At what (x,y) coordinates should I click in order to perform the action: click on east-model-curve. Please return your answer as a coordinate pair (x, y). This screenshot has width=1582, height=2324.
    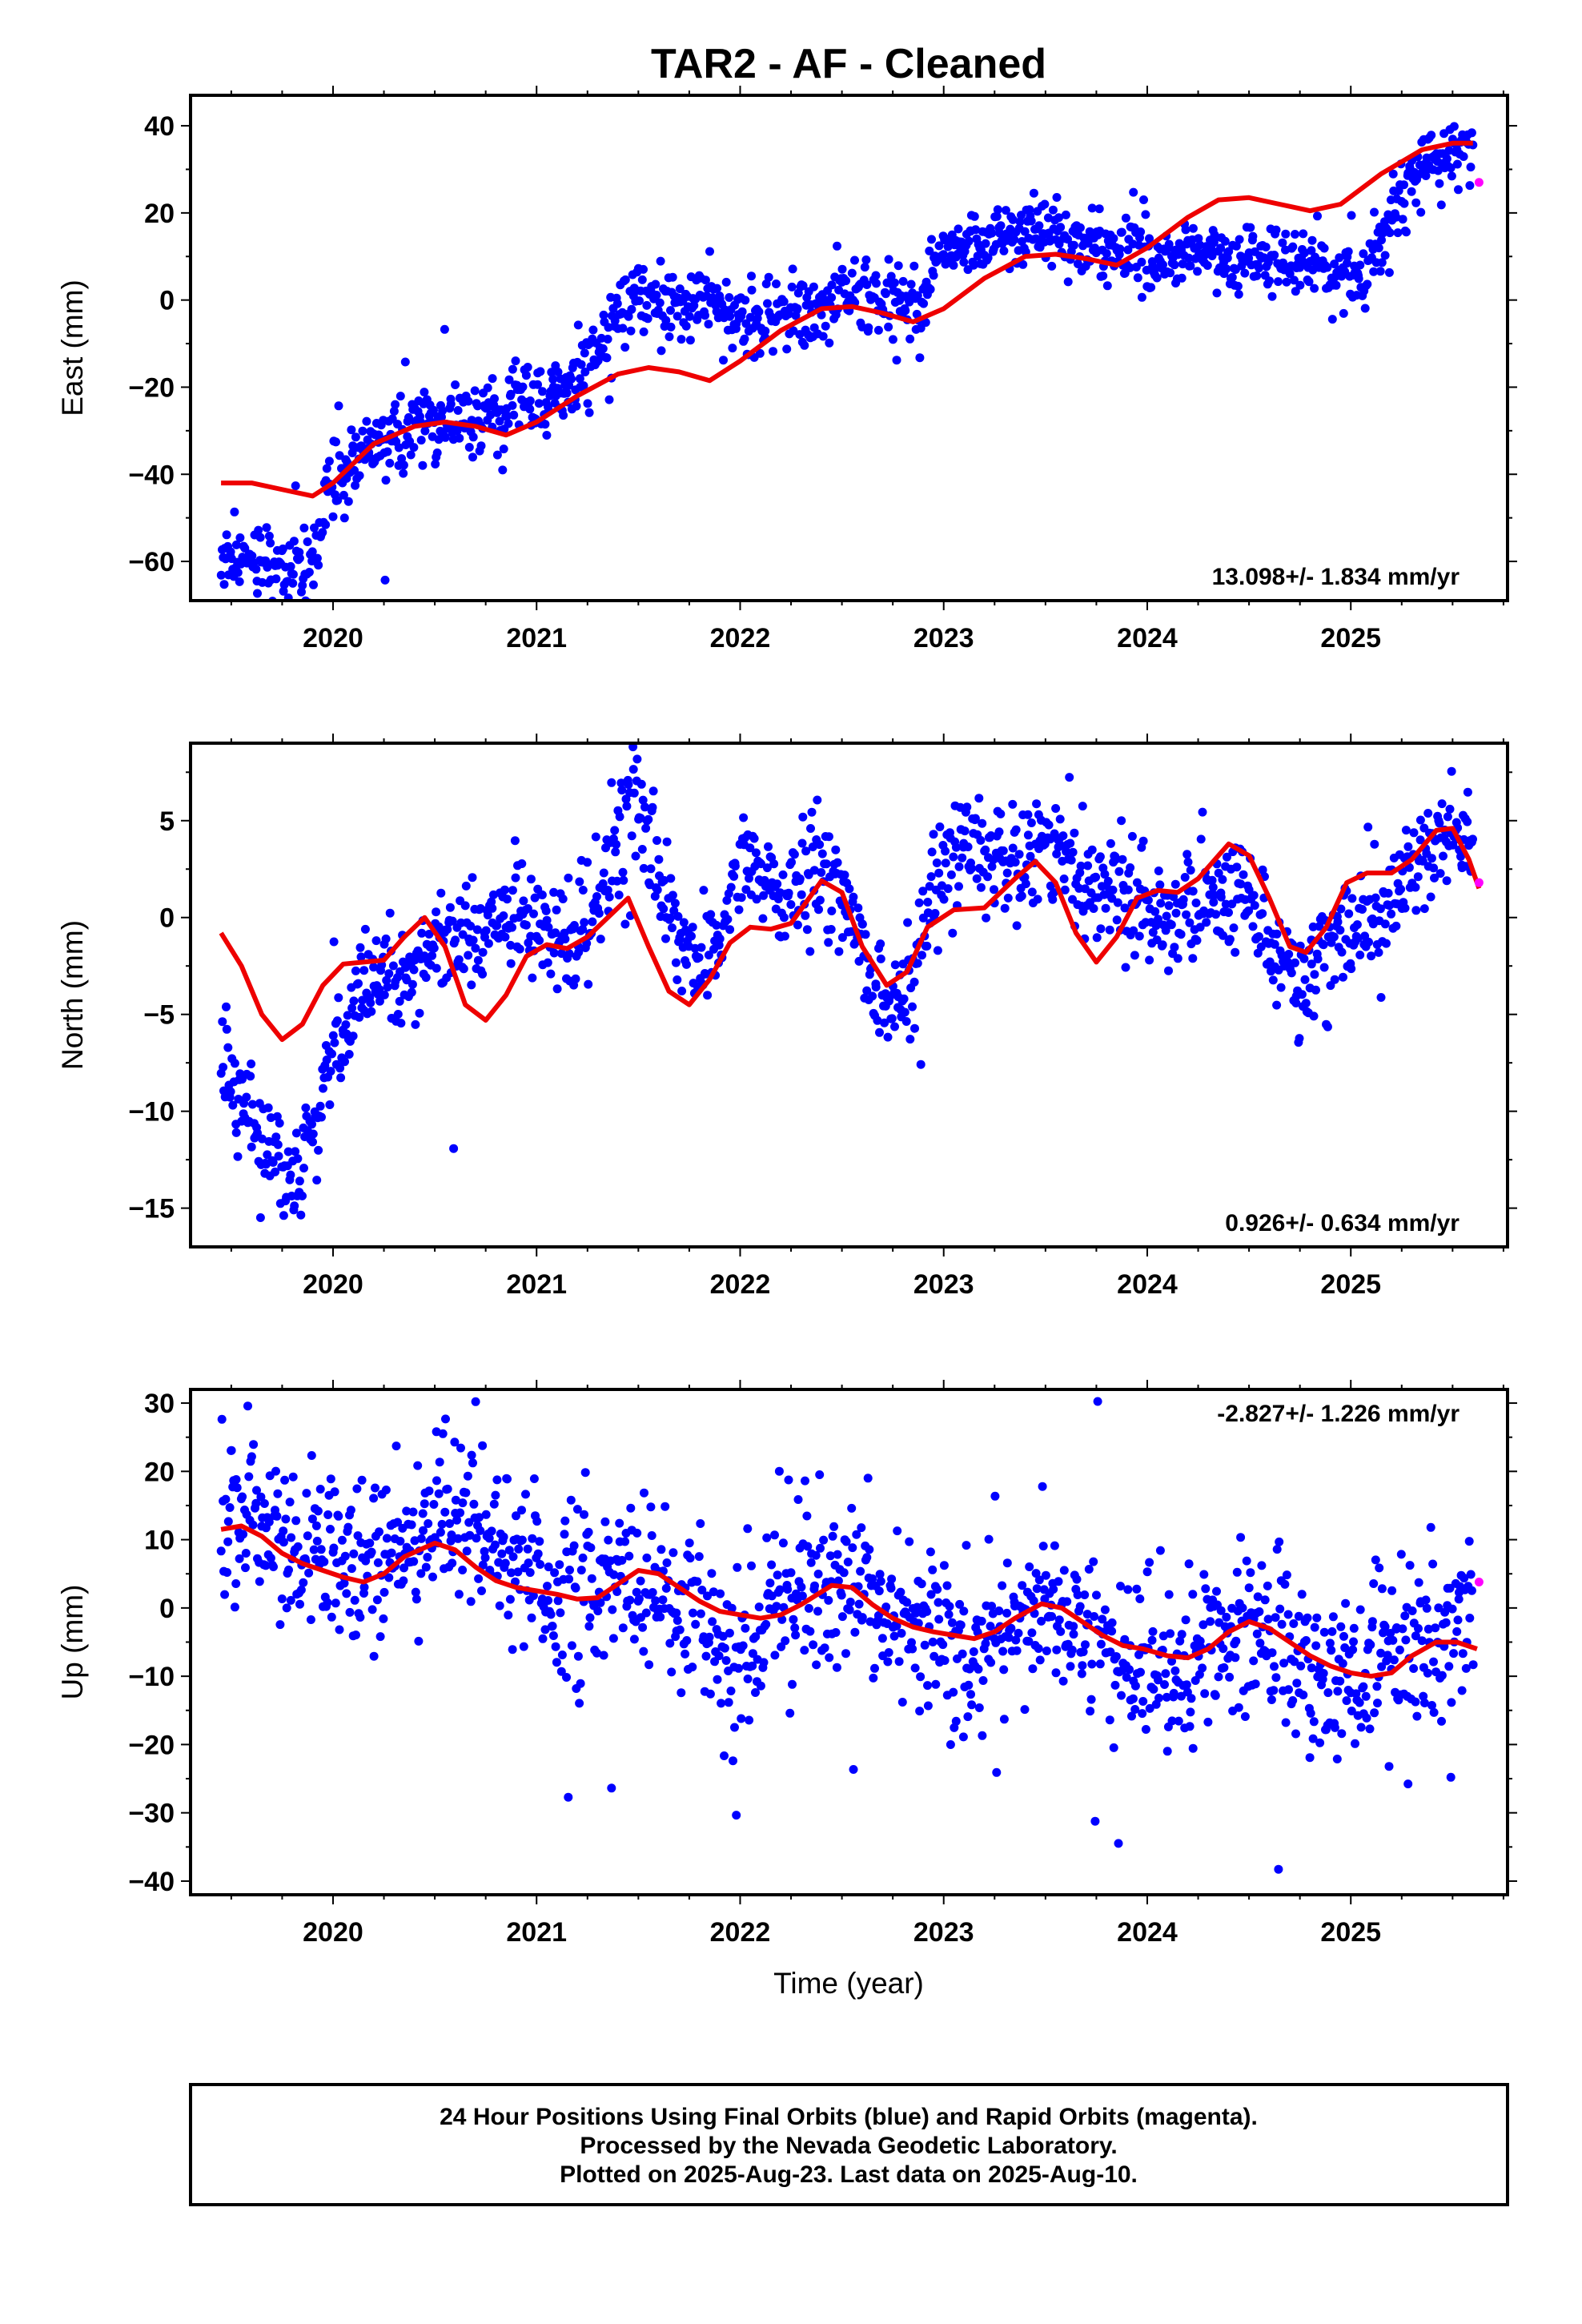
    Looking at the image, I should click on (847, 319).